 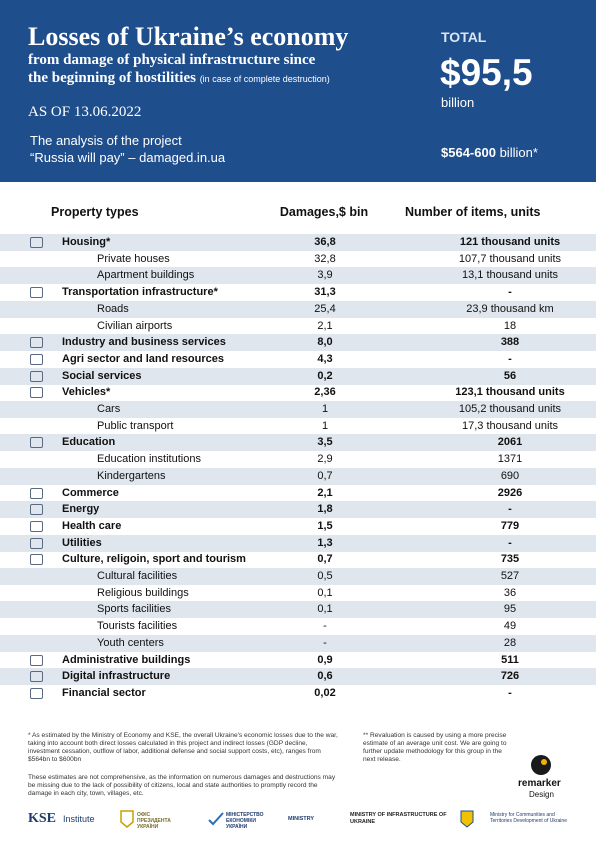 I want to click on row-items: 28, so click(x=510, y=642).